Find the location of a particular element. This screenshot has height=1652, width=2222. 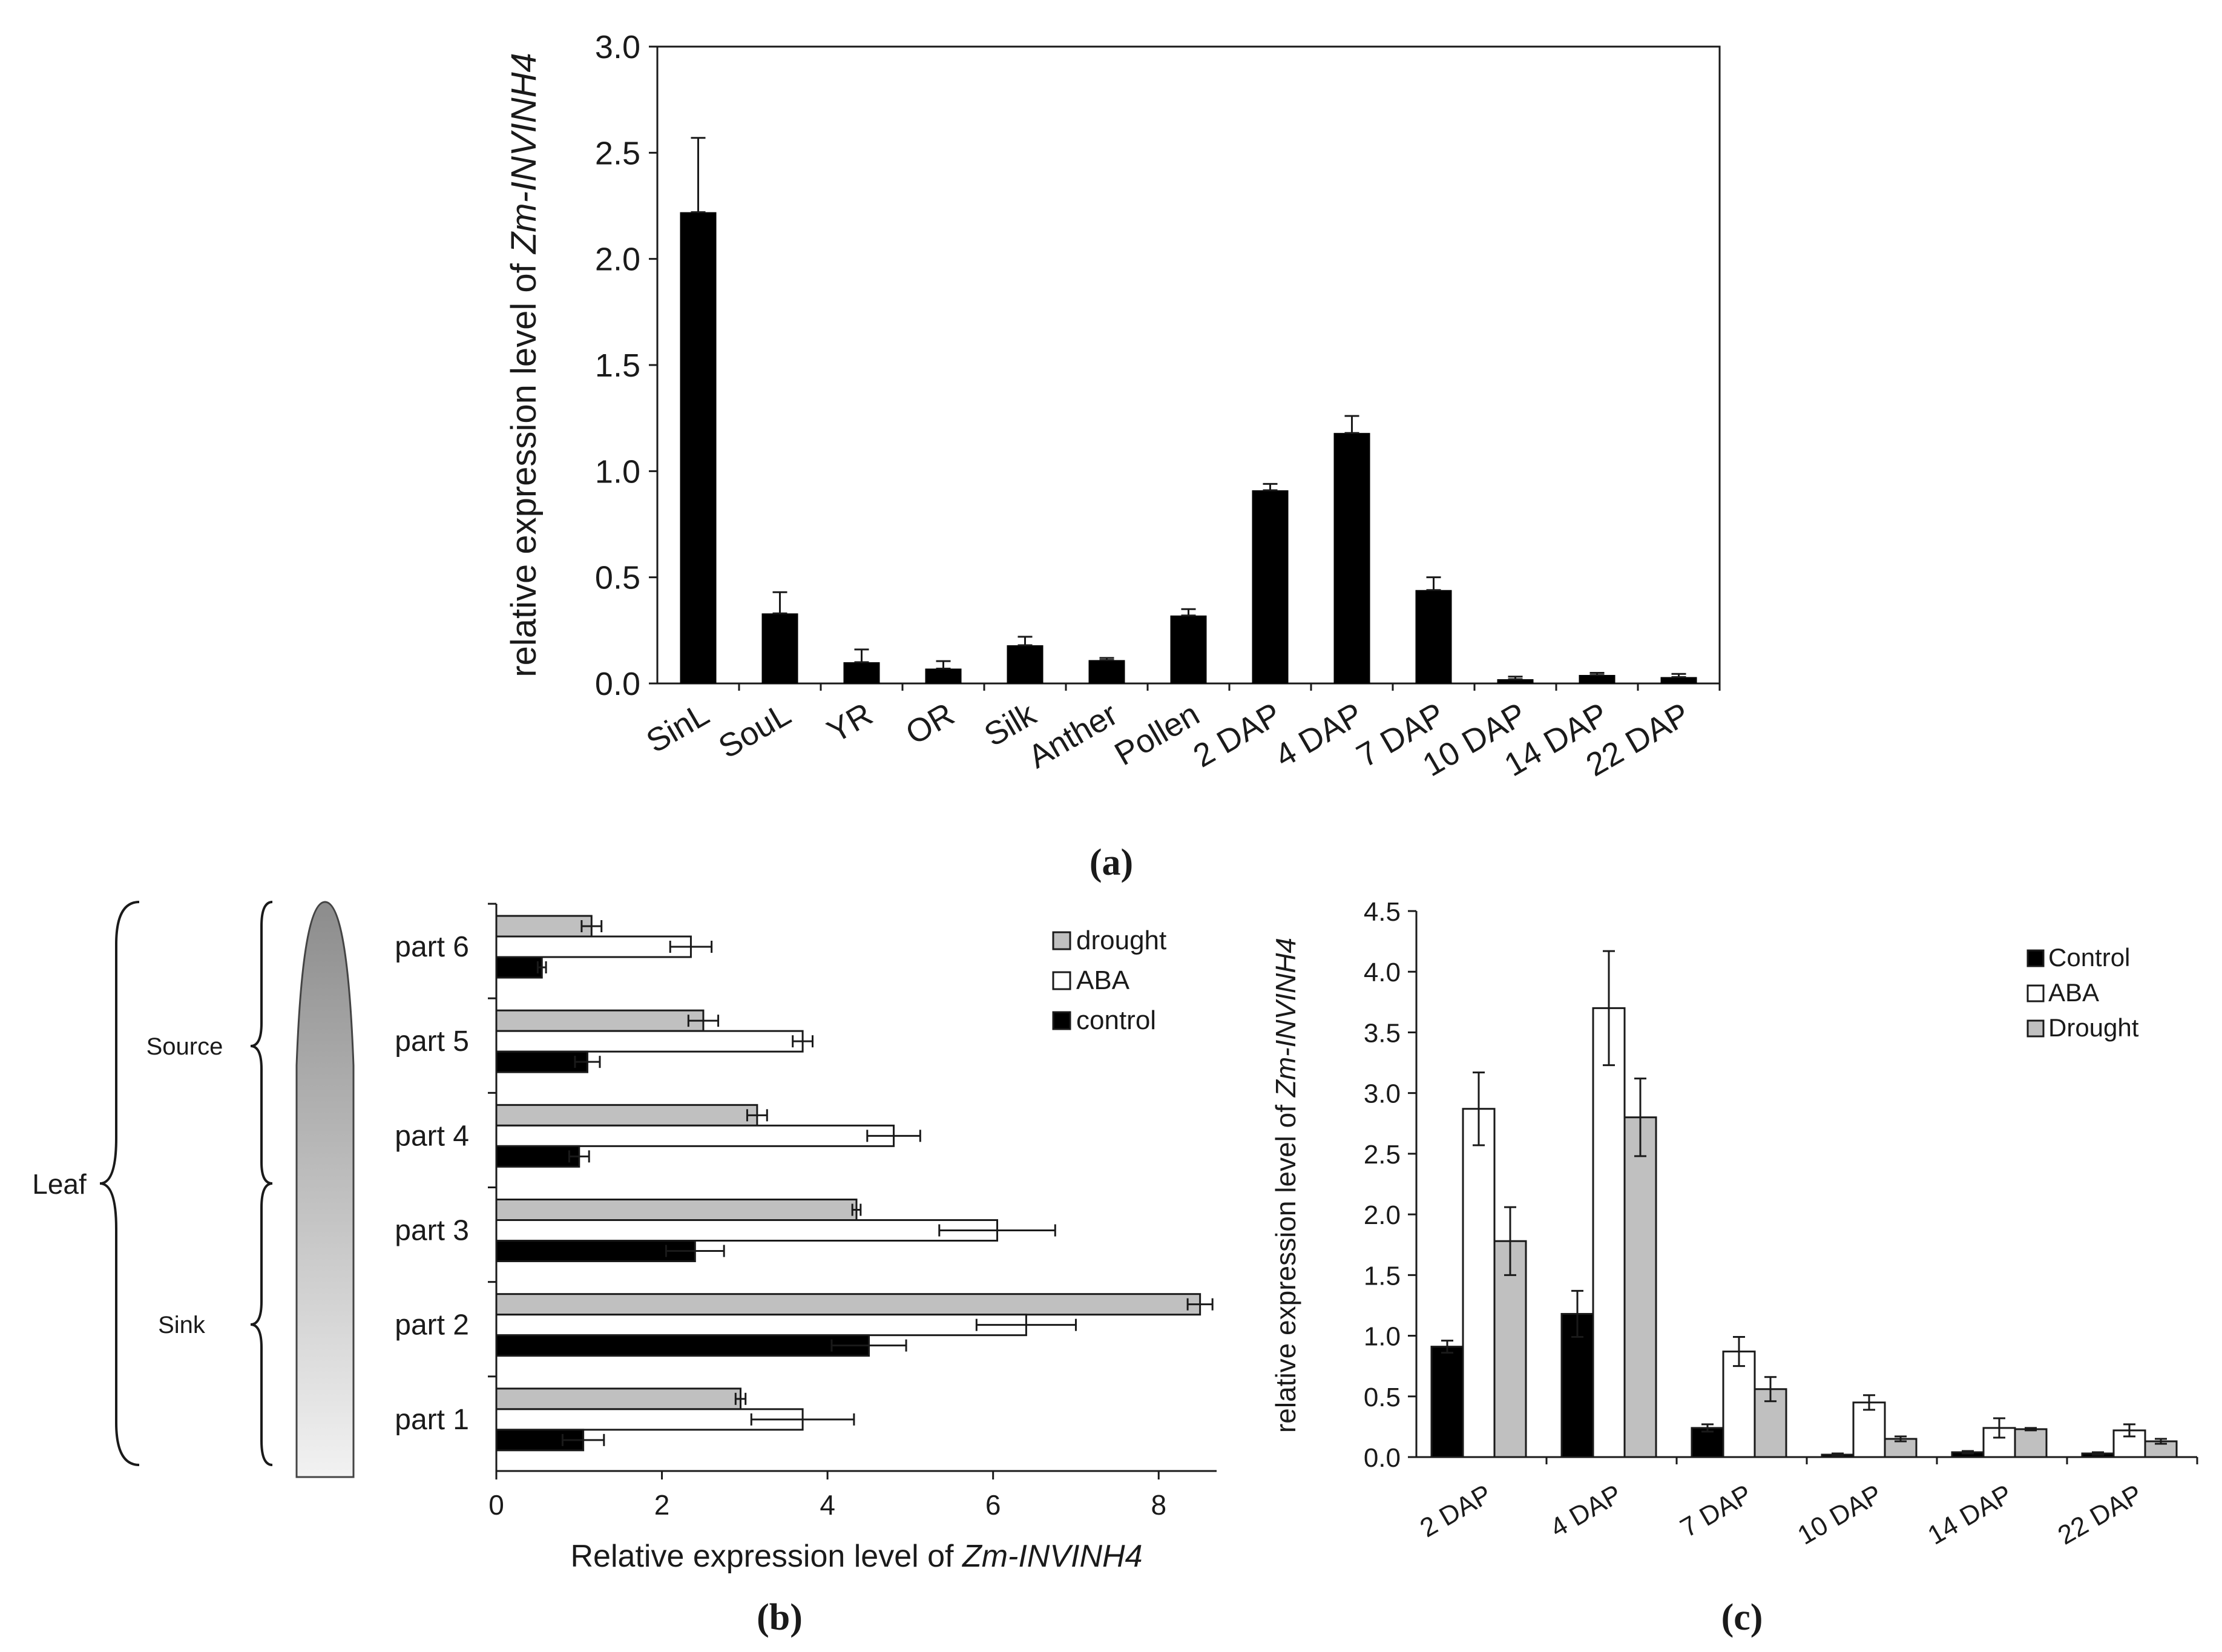

panel-a-x-tick-label: 2 DAP is located at coordinates (1237, 735).